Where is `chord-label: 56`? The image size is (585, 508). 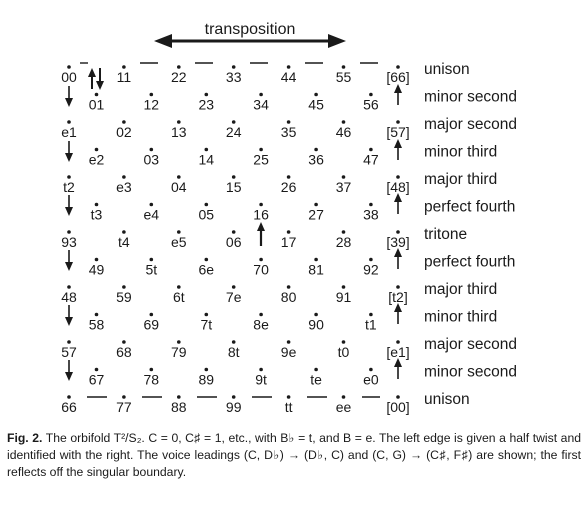
chord-label: 56 is located at coordinates (371, 105).